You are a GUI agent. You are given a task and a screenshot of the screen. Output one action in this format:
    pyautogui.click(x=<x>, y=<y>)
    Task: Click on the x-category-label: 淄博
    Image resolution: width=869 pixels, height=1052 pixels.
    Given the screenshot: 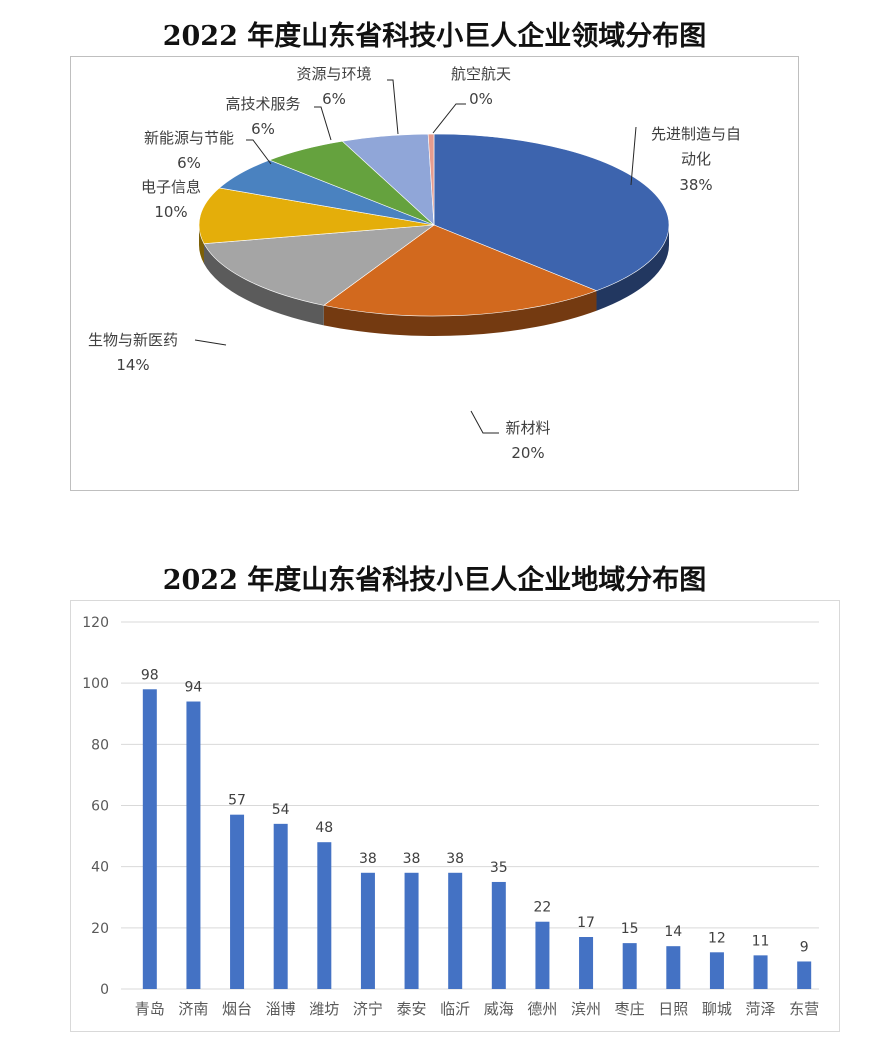 What is the action you would take?
    pyautogui.click(x=281, y=1009)
    